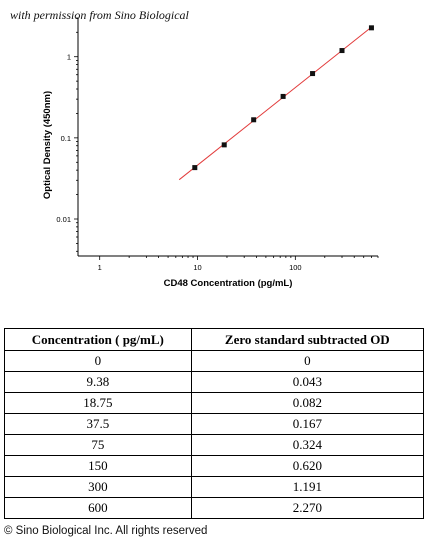  What do you see at coordinates (100, 267) in the screenshot?
I see `x-tick-label: 1` at bounding box center [100, 267].